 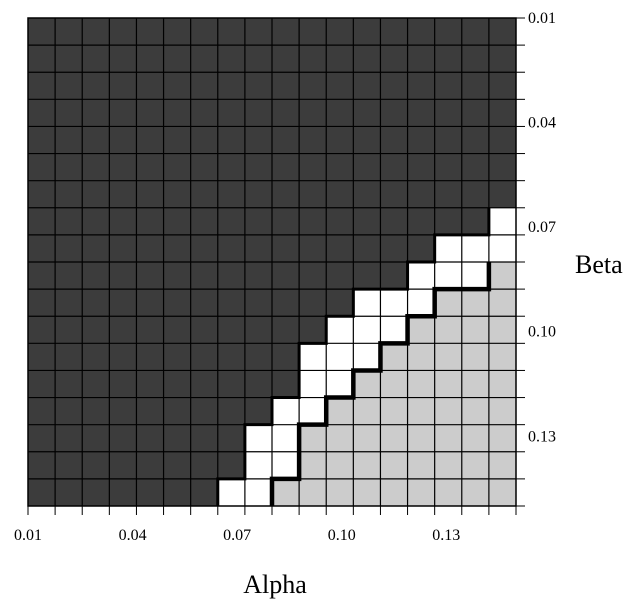 I want to click on x-tick-label: 0.01, so click(x=28, y=535).